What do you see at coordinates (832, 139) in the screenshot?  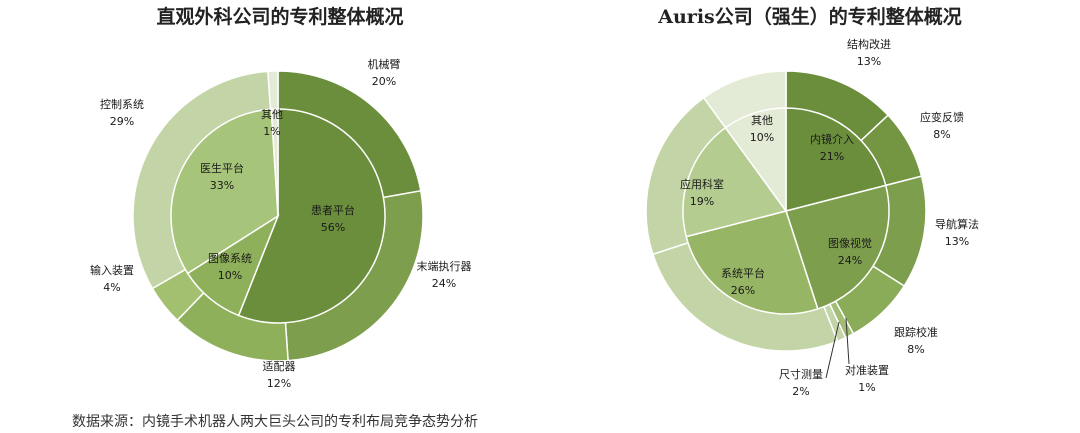 I see `auris-inner-0-label: 内镜介入` at bounding box center [832, 139].